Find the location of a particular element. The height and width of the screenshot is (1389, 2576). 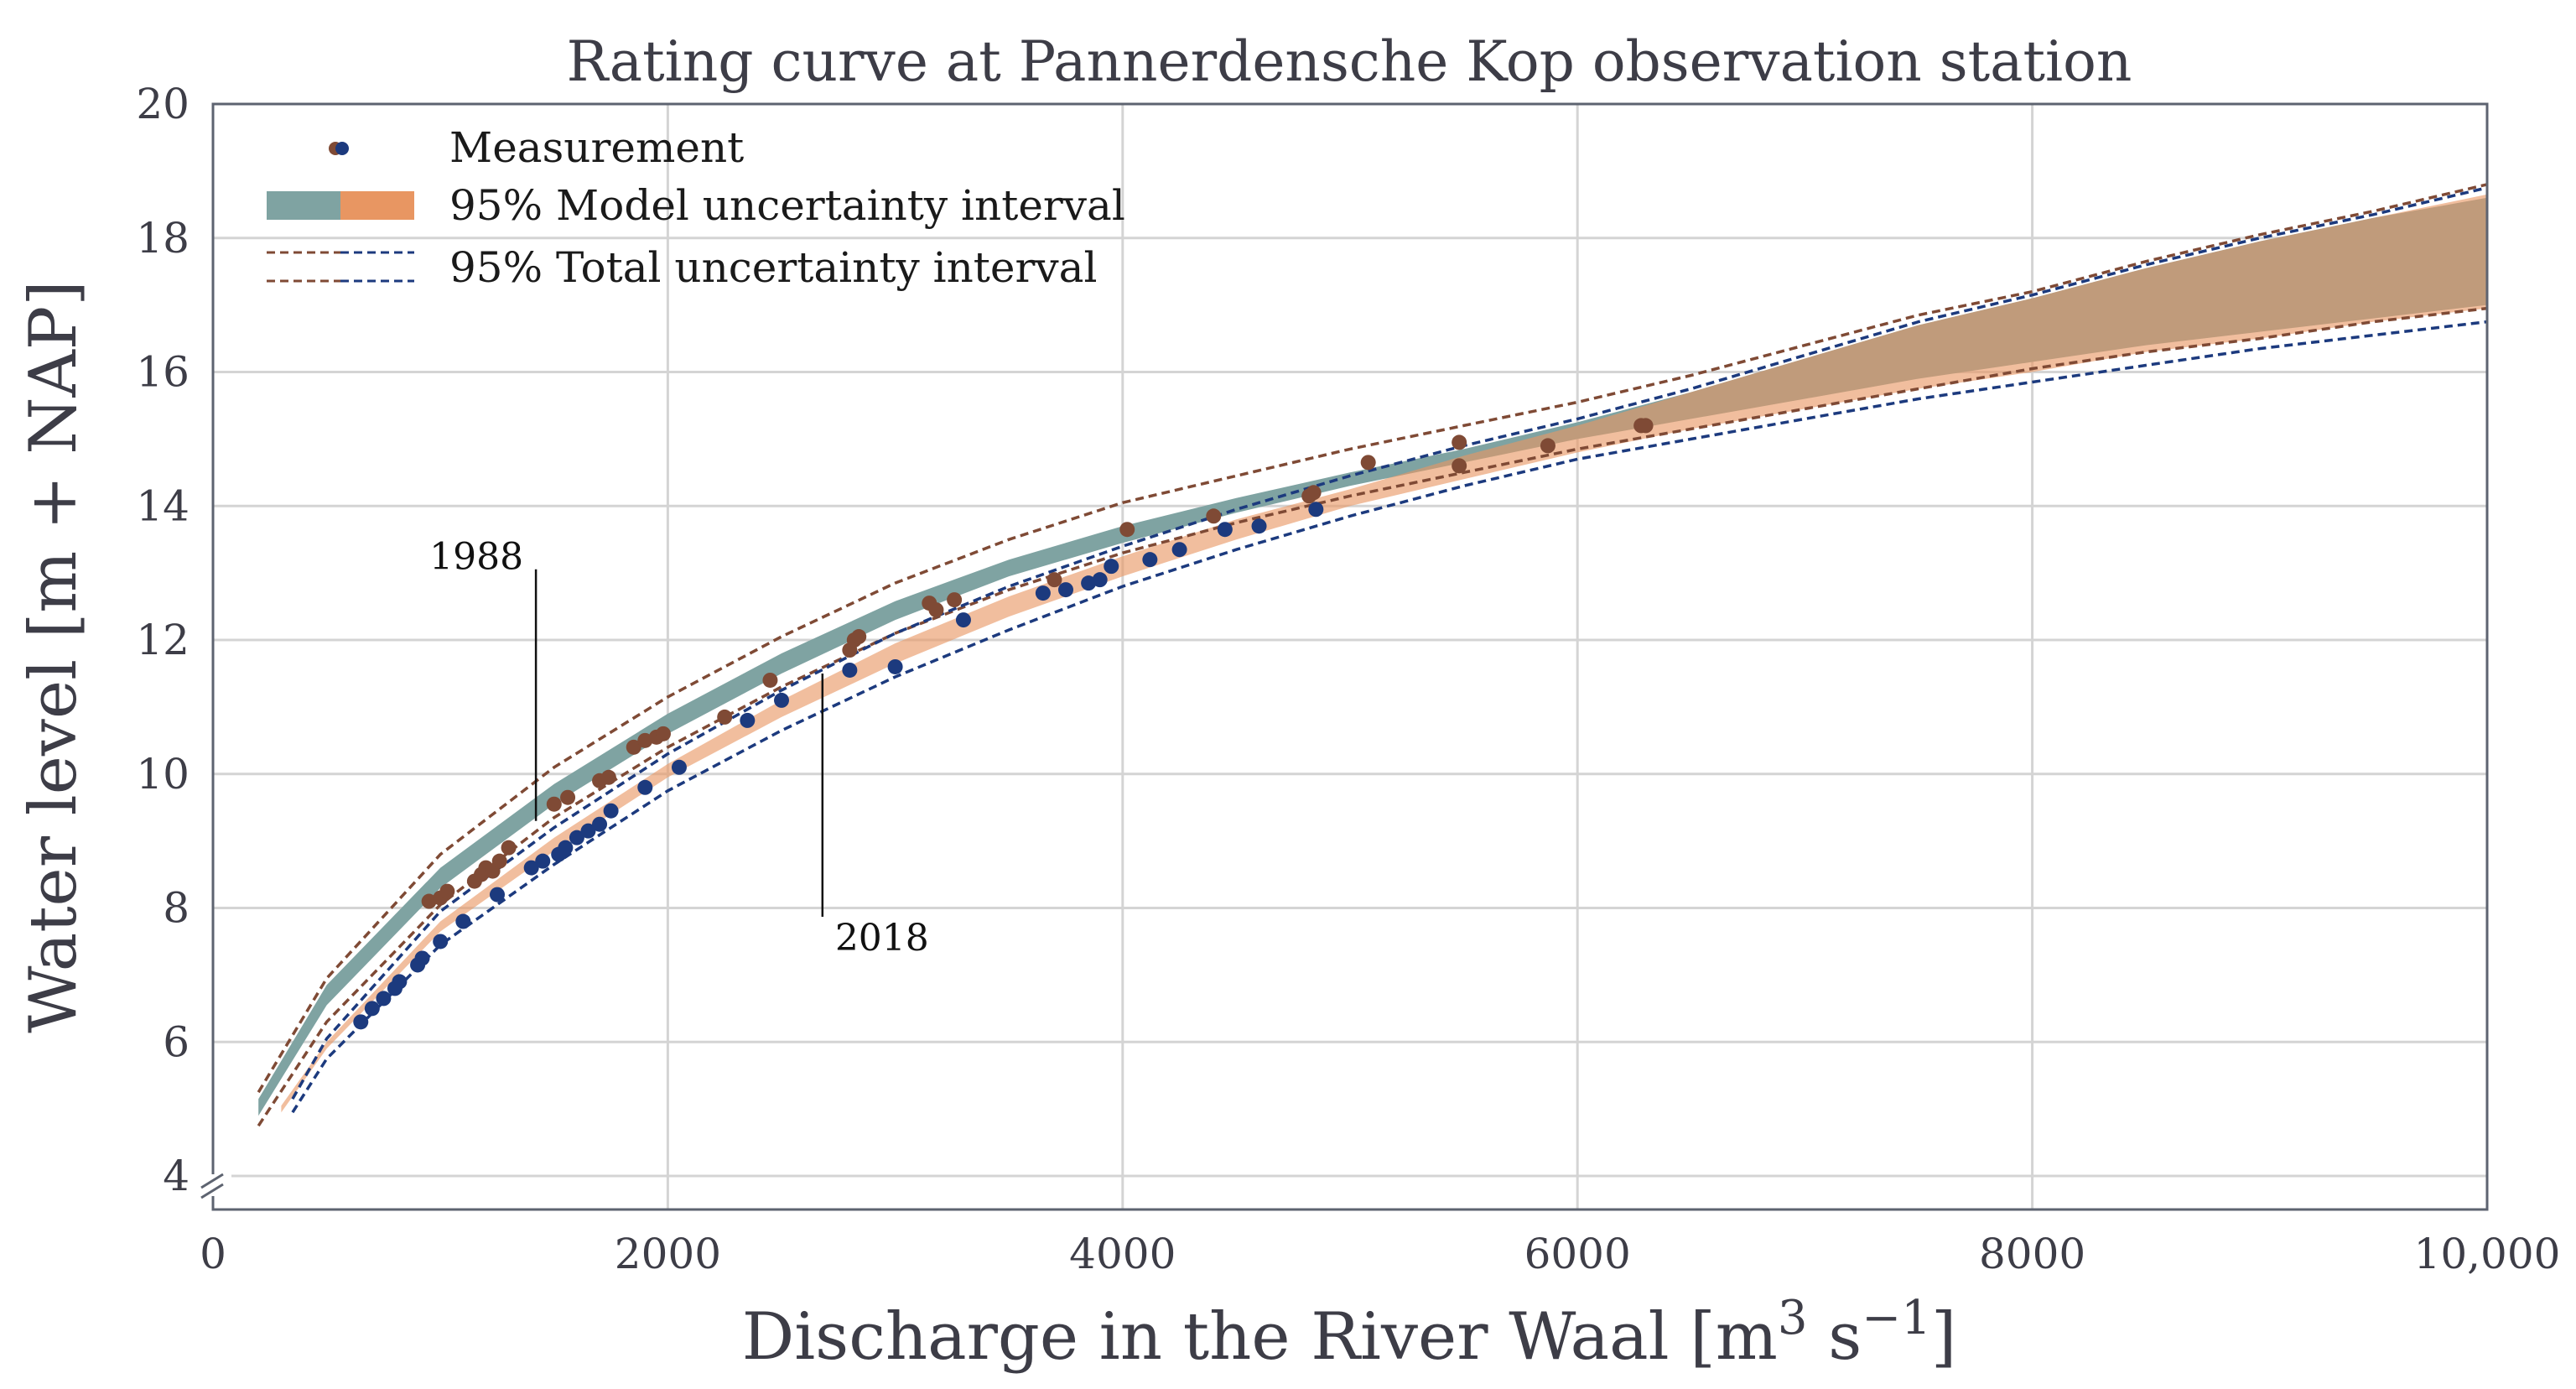

y-tick-label: 4 is located at coordinates (176, 1176).